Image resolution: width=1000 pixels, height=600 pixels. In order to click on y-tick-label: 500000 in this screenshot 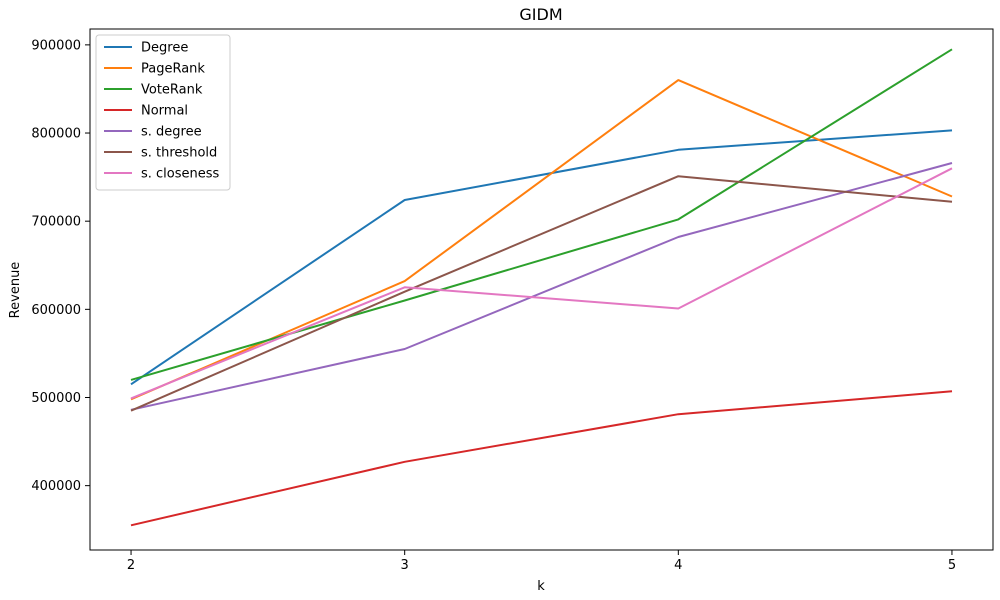, I will do `click(56, 398)`.